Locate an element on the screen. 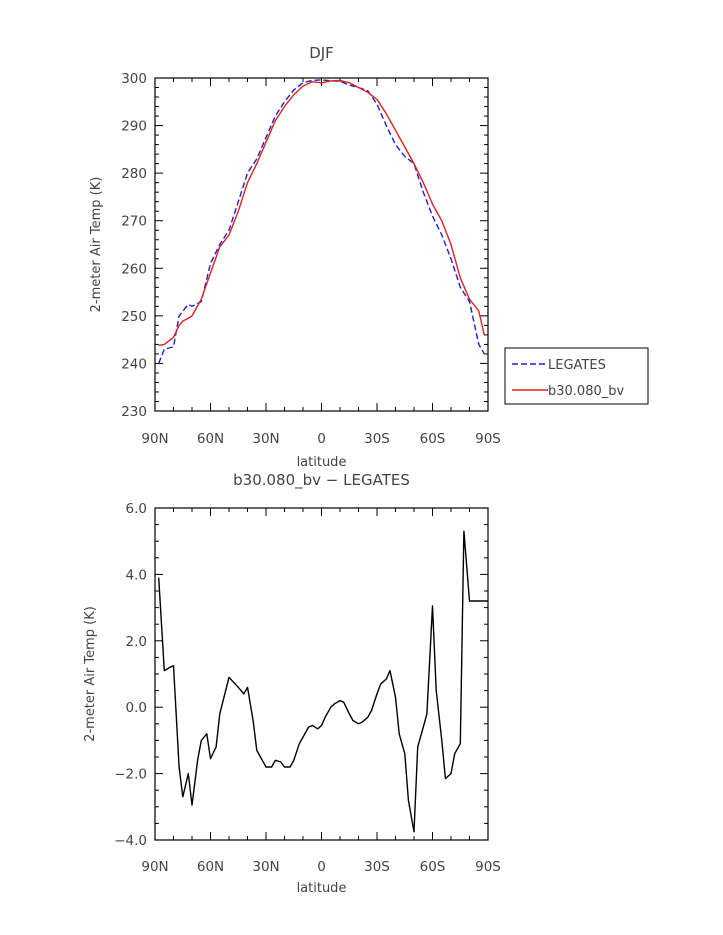 The height and width of the screenshot is (935, 723). legend: LEGATES b30.080_bv is located at coordinates (576, 376).